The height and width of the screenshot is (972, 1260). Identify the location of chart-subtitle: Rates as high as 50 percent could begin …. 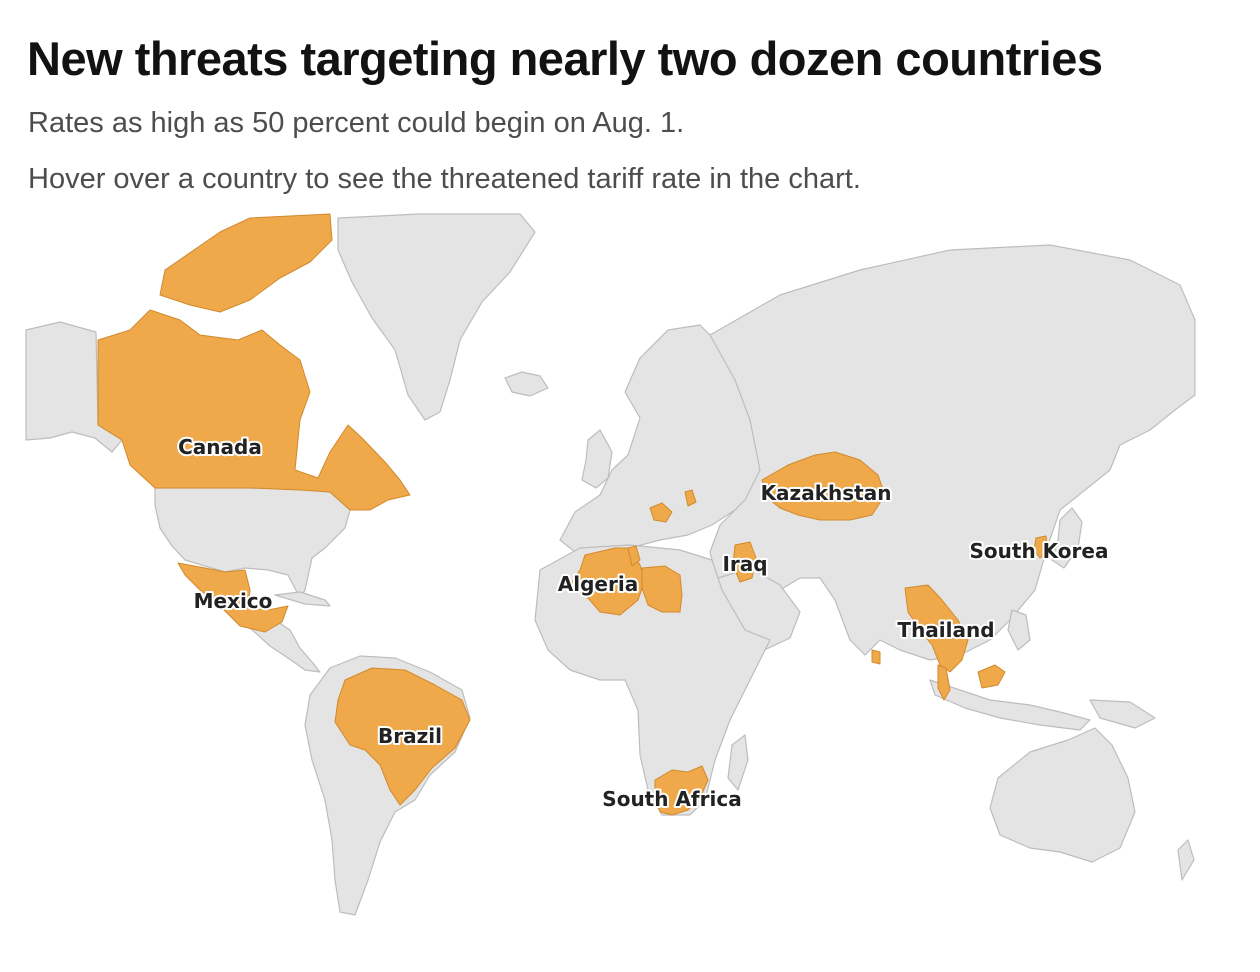
(356, 123).